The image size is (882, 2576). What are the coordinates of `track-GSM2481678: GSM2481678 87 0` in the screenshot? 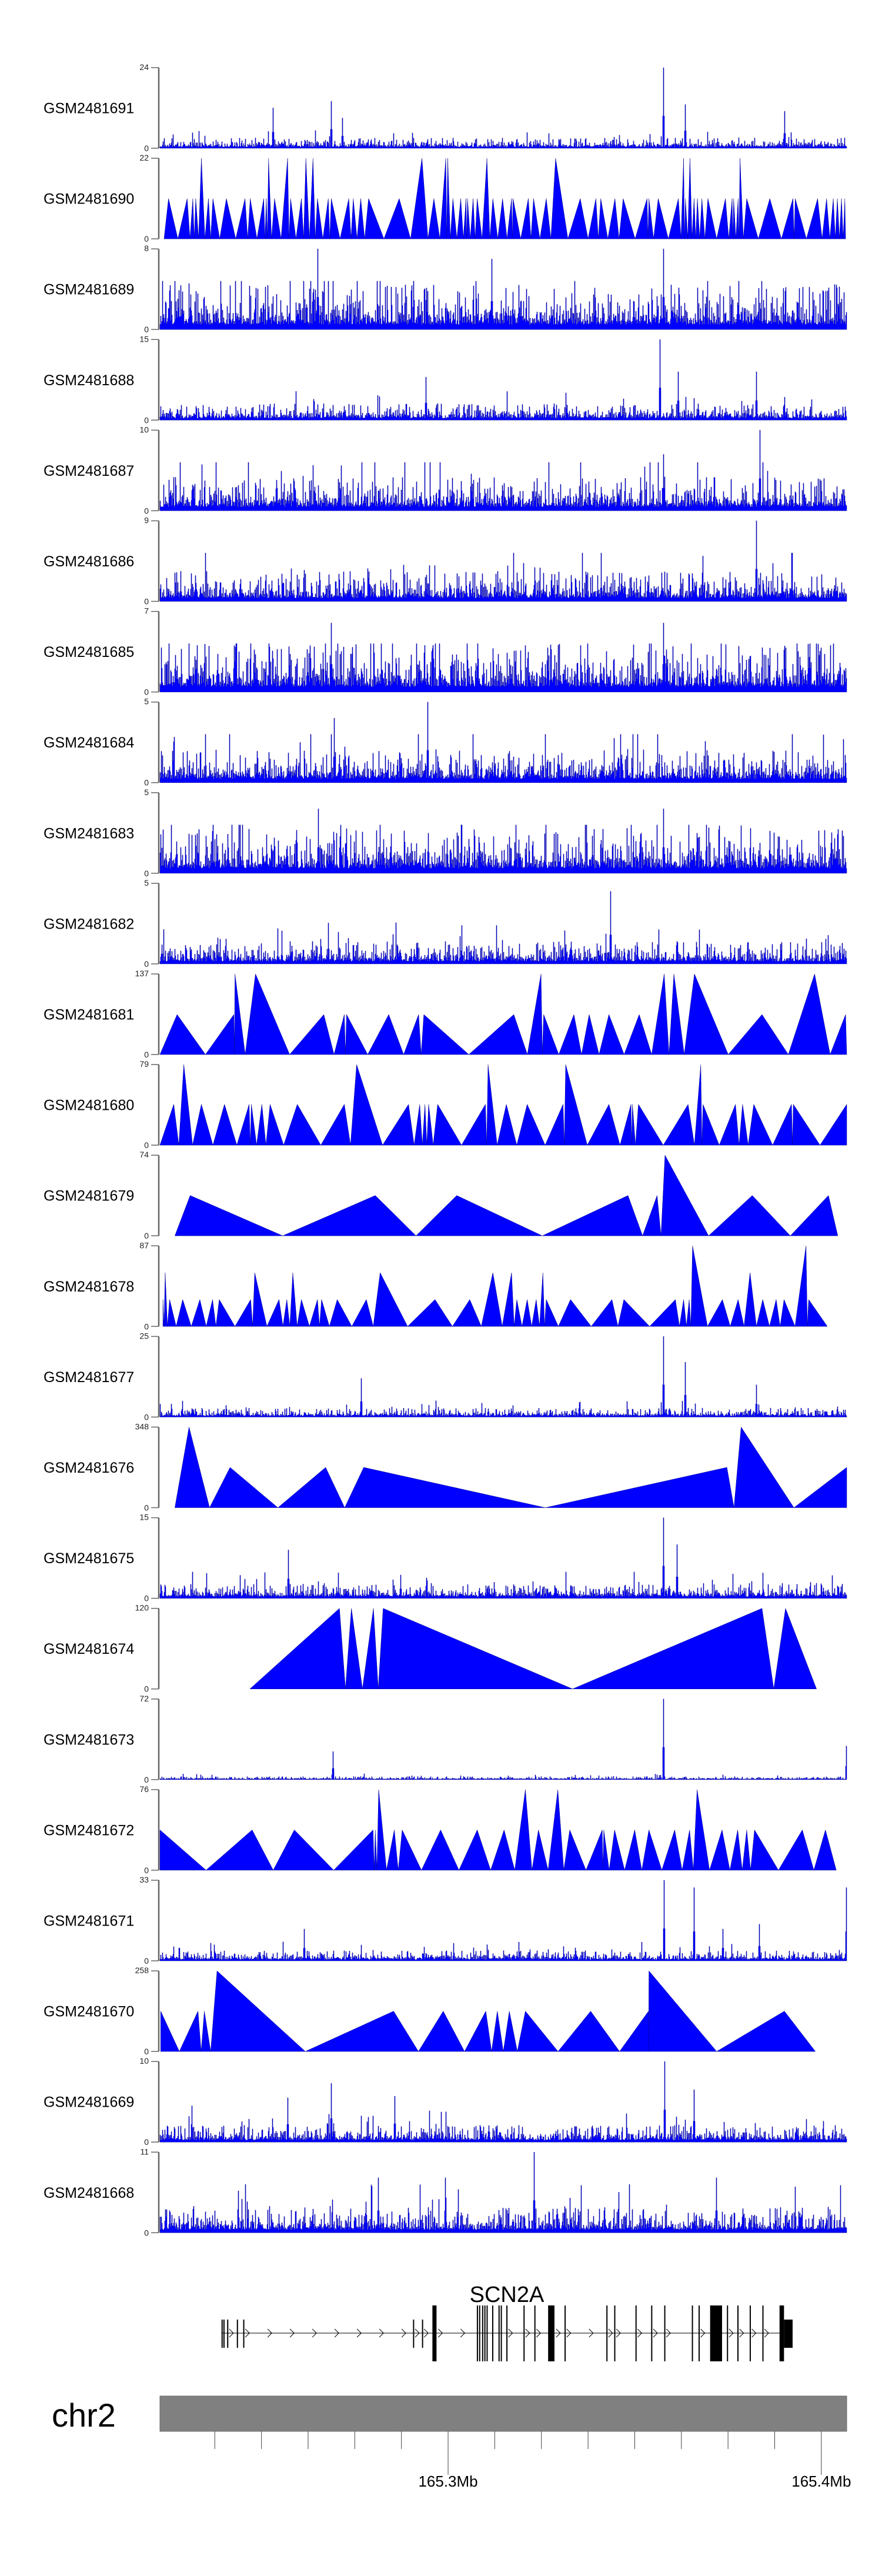 It's located at (436, 1285).